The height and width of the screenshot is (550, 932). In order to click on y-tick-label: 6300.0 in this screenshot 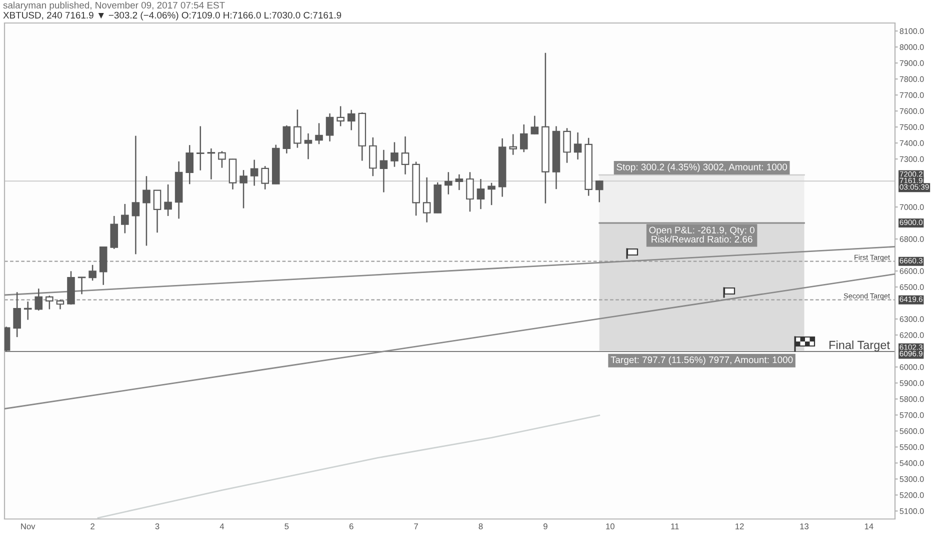, I will do `click(912, 319)`.